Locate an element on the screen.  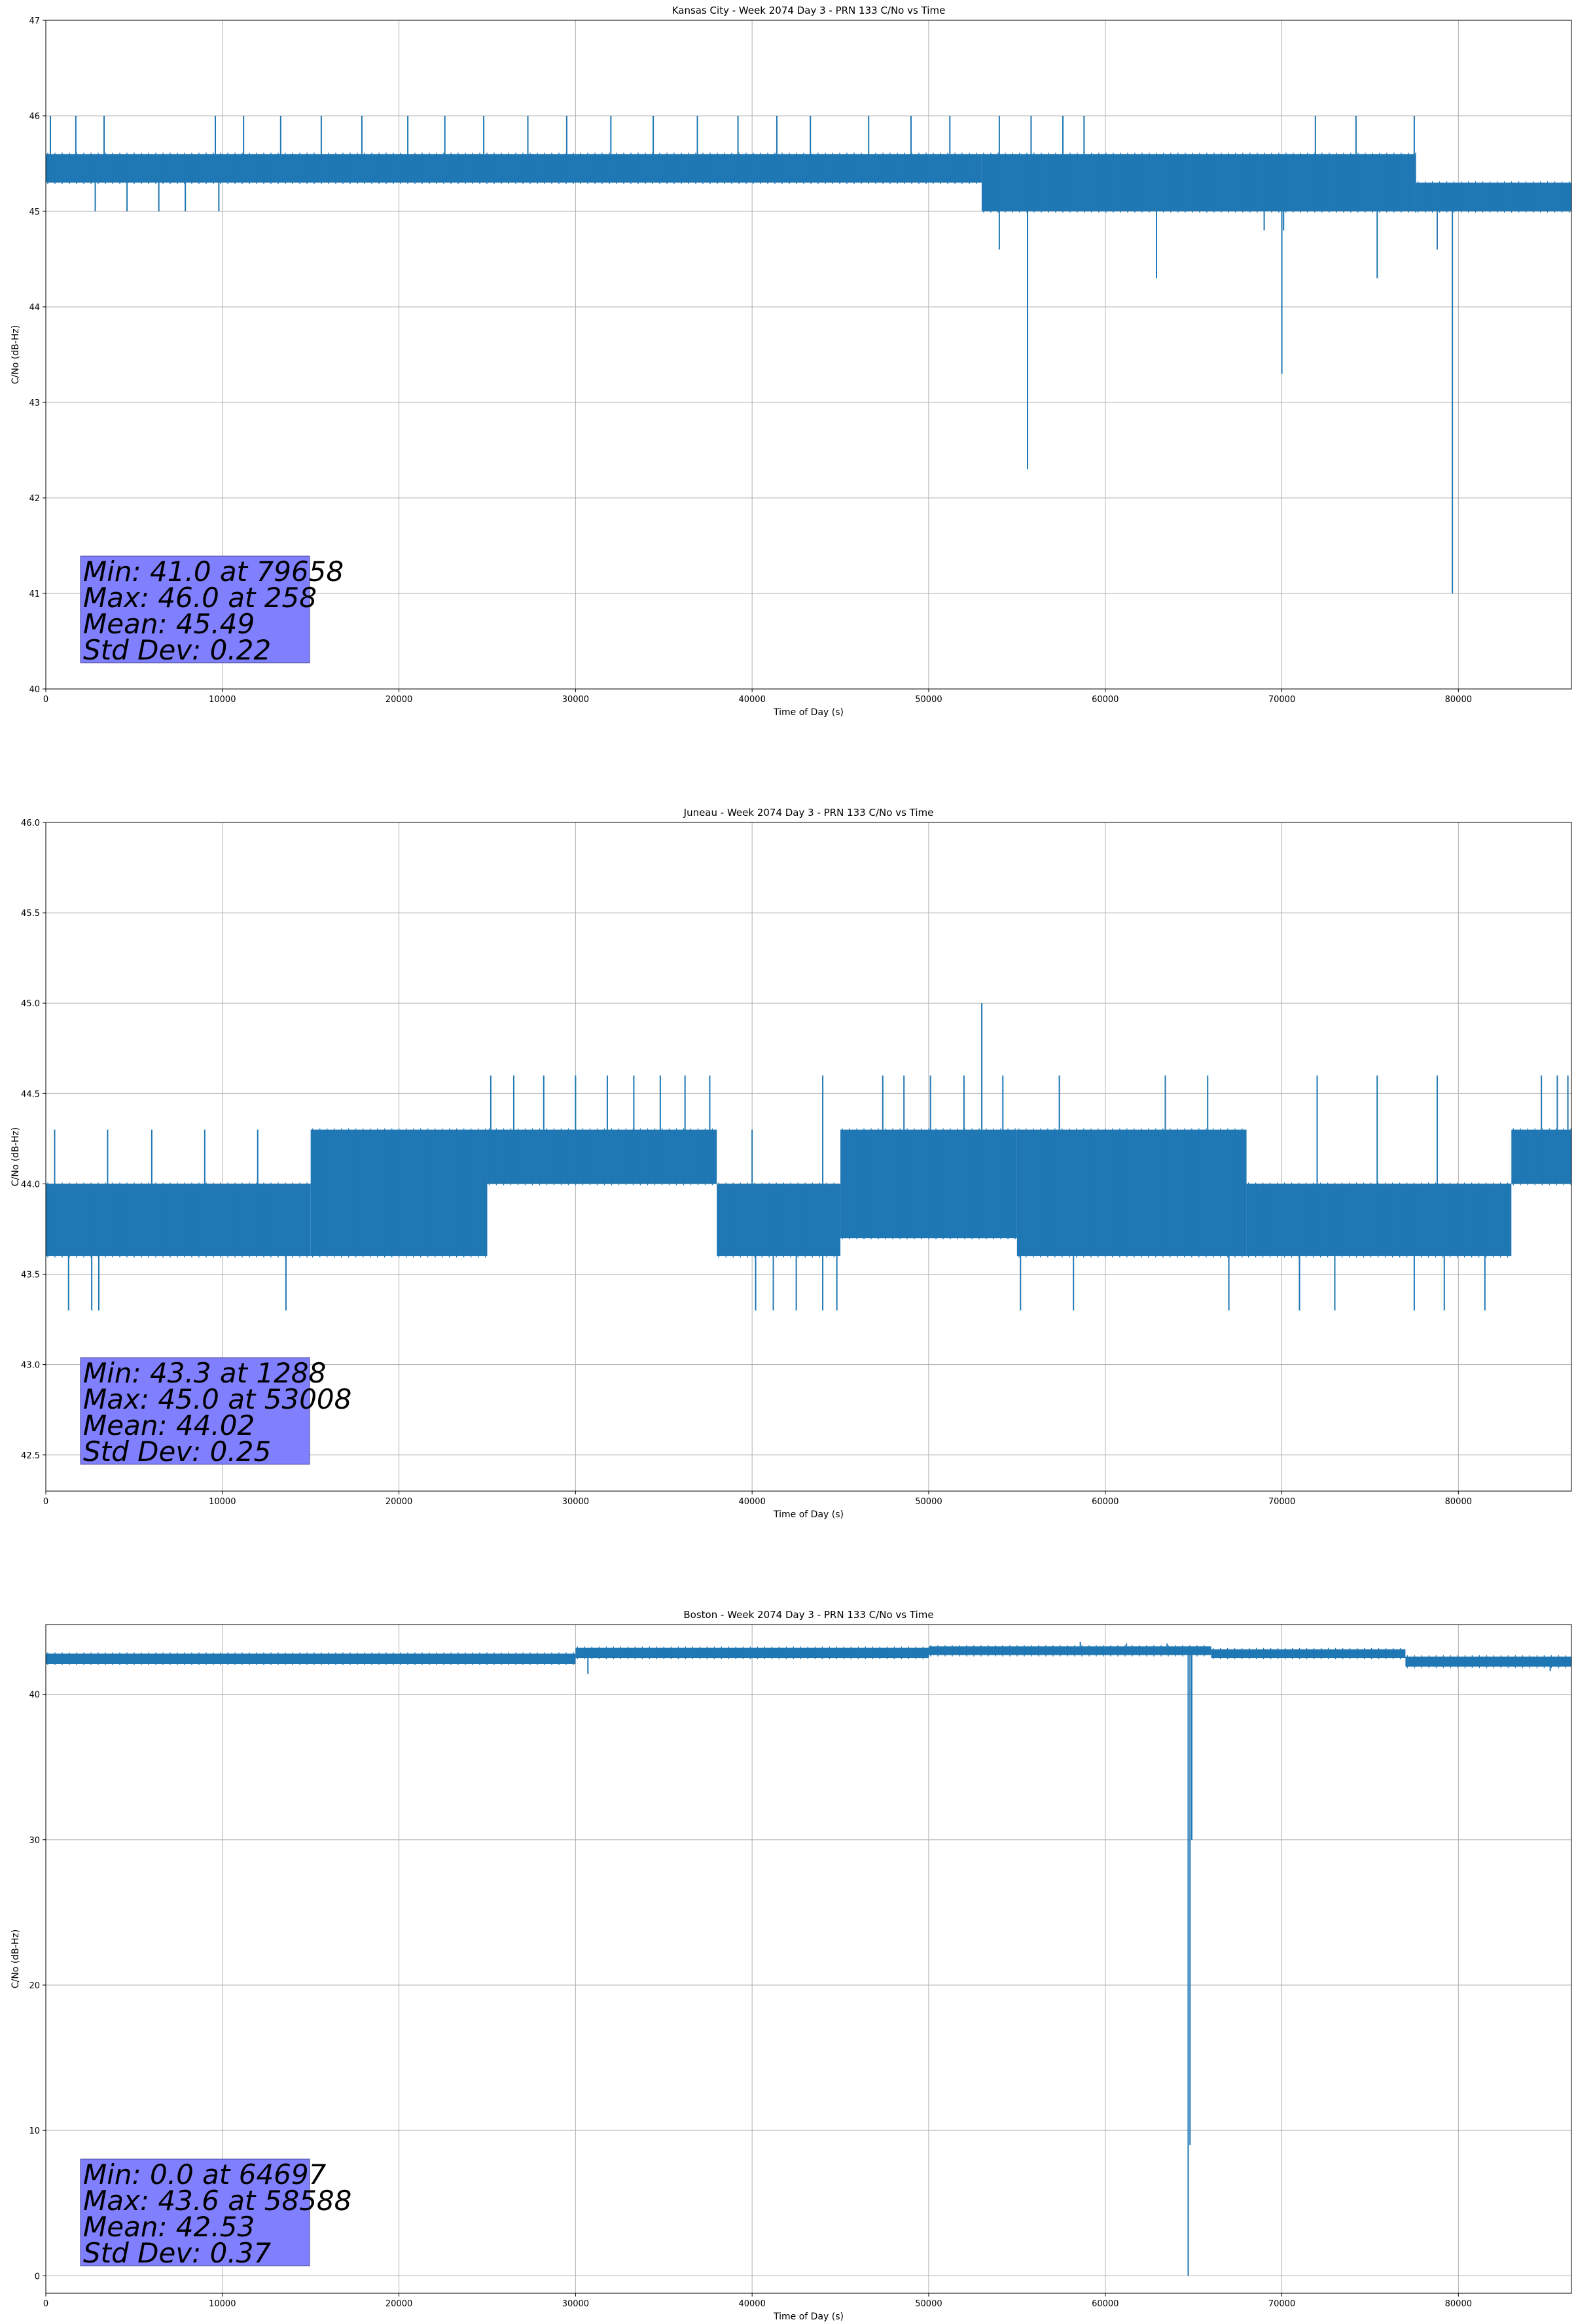
stats-line: Max: 43.6 at 58588 is located at coordinates (217, 2201).